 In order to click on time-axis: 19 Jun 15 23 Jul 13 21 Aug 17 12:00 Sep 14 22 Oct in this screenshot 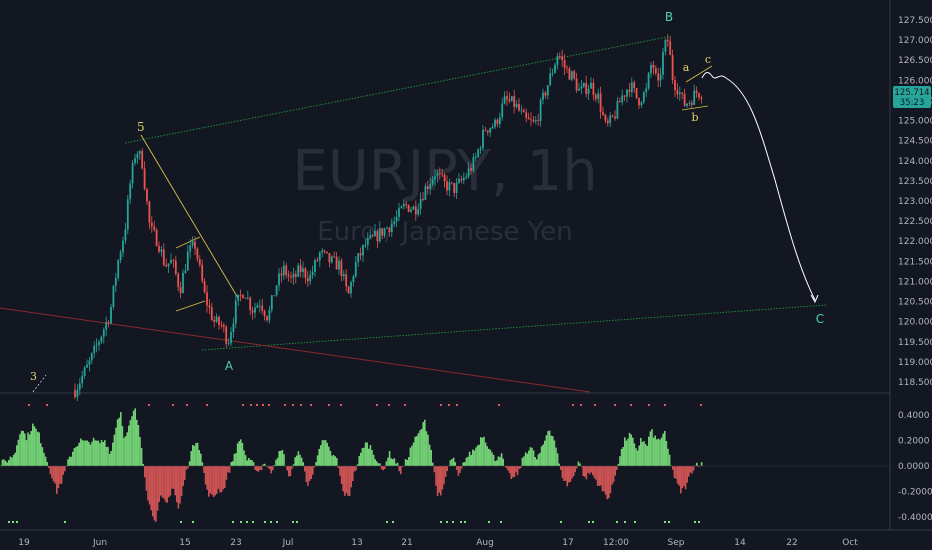, I will do `click(438, 543)`.